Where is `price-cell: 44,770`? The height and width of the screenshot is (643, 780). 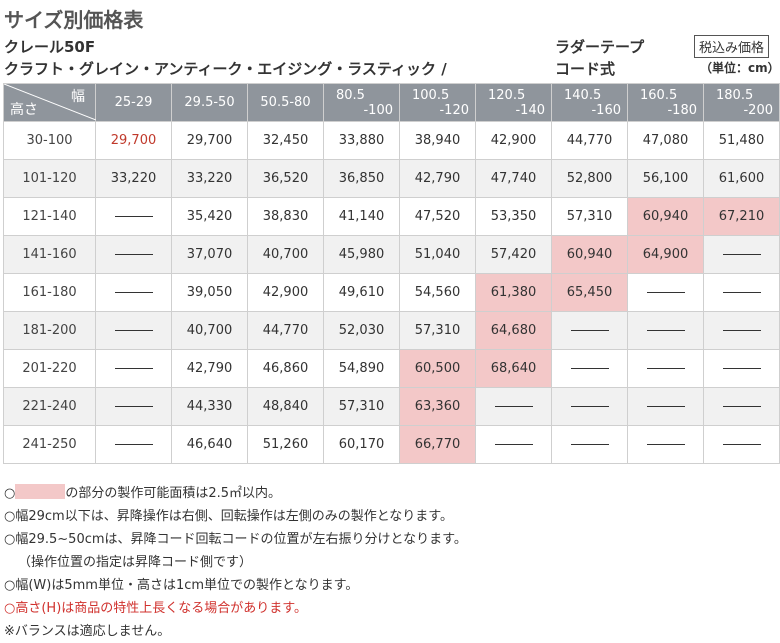 price-cell: 44,770 is located at coordinates (285, 330).